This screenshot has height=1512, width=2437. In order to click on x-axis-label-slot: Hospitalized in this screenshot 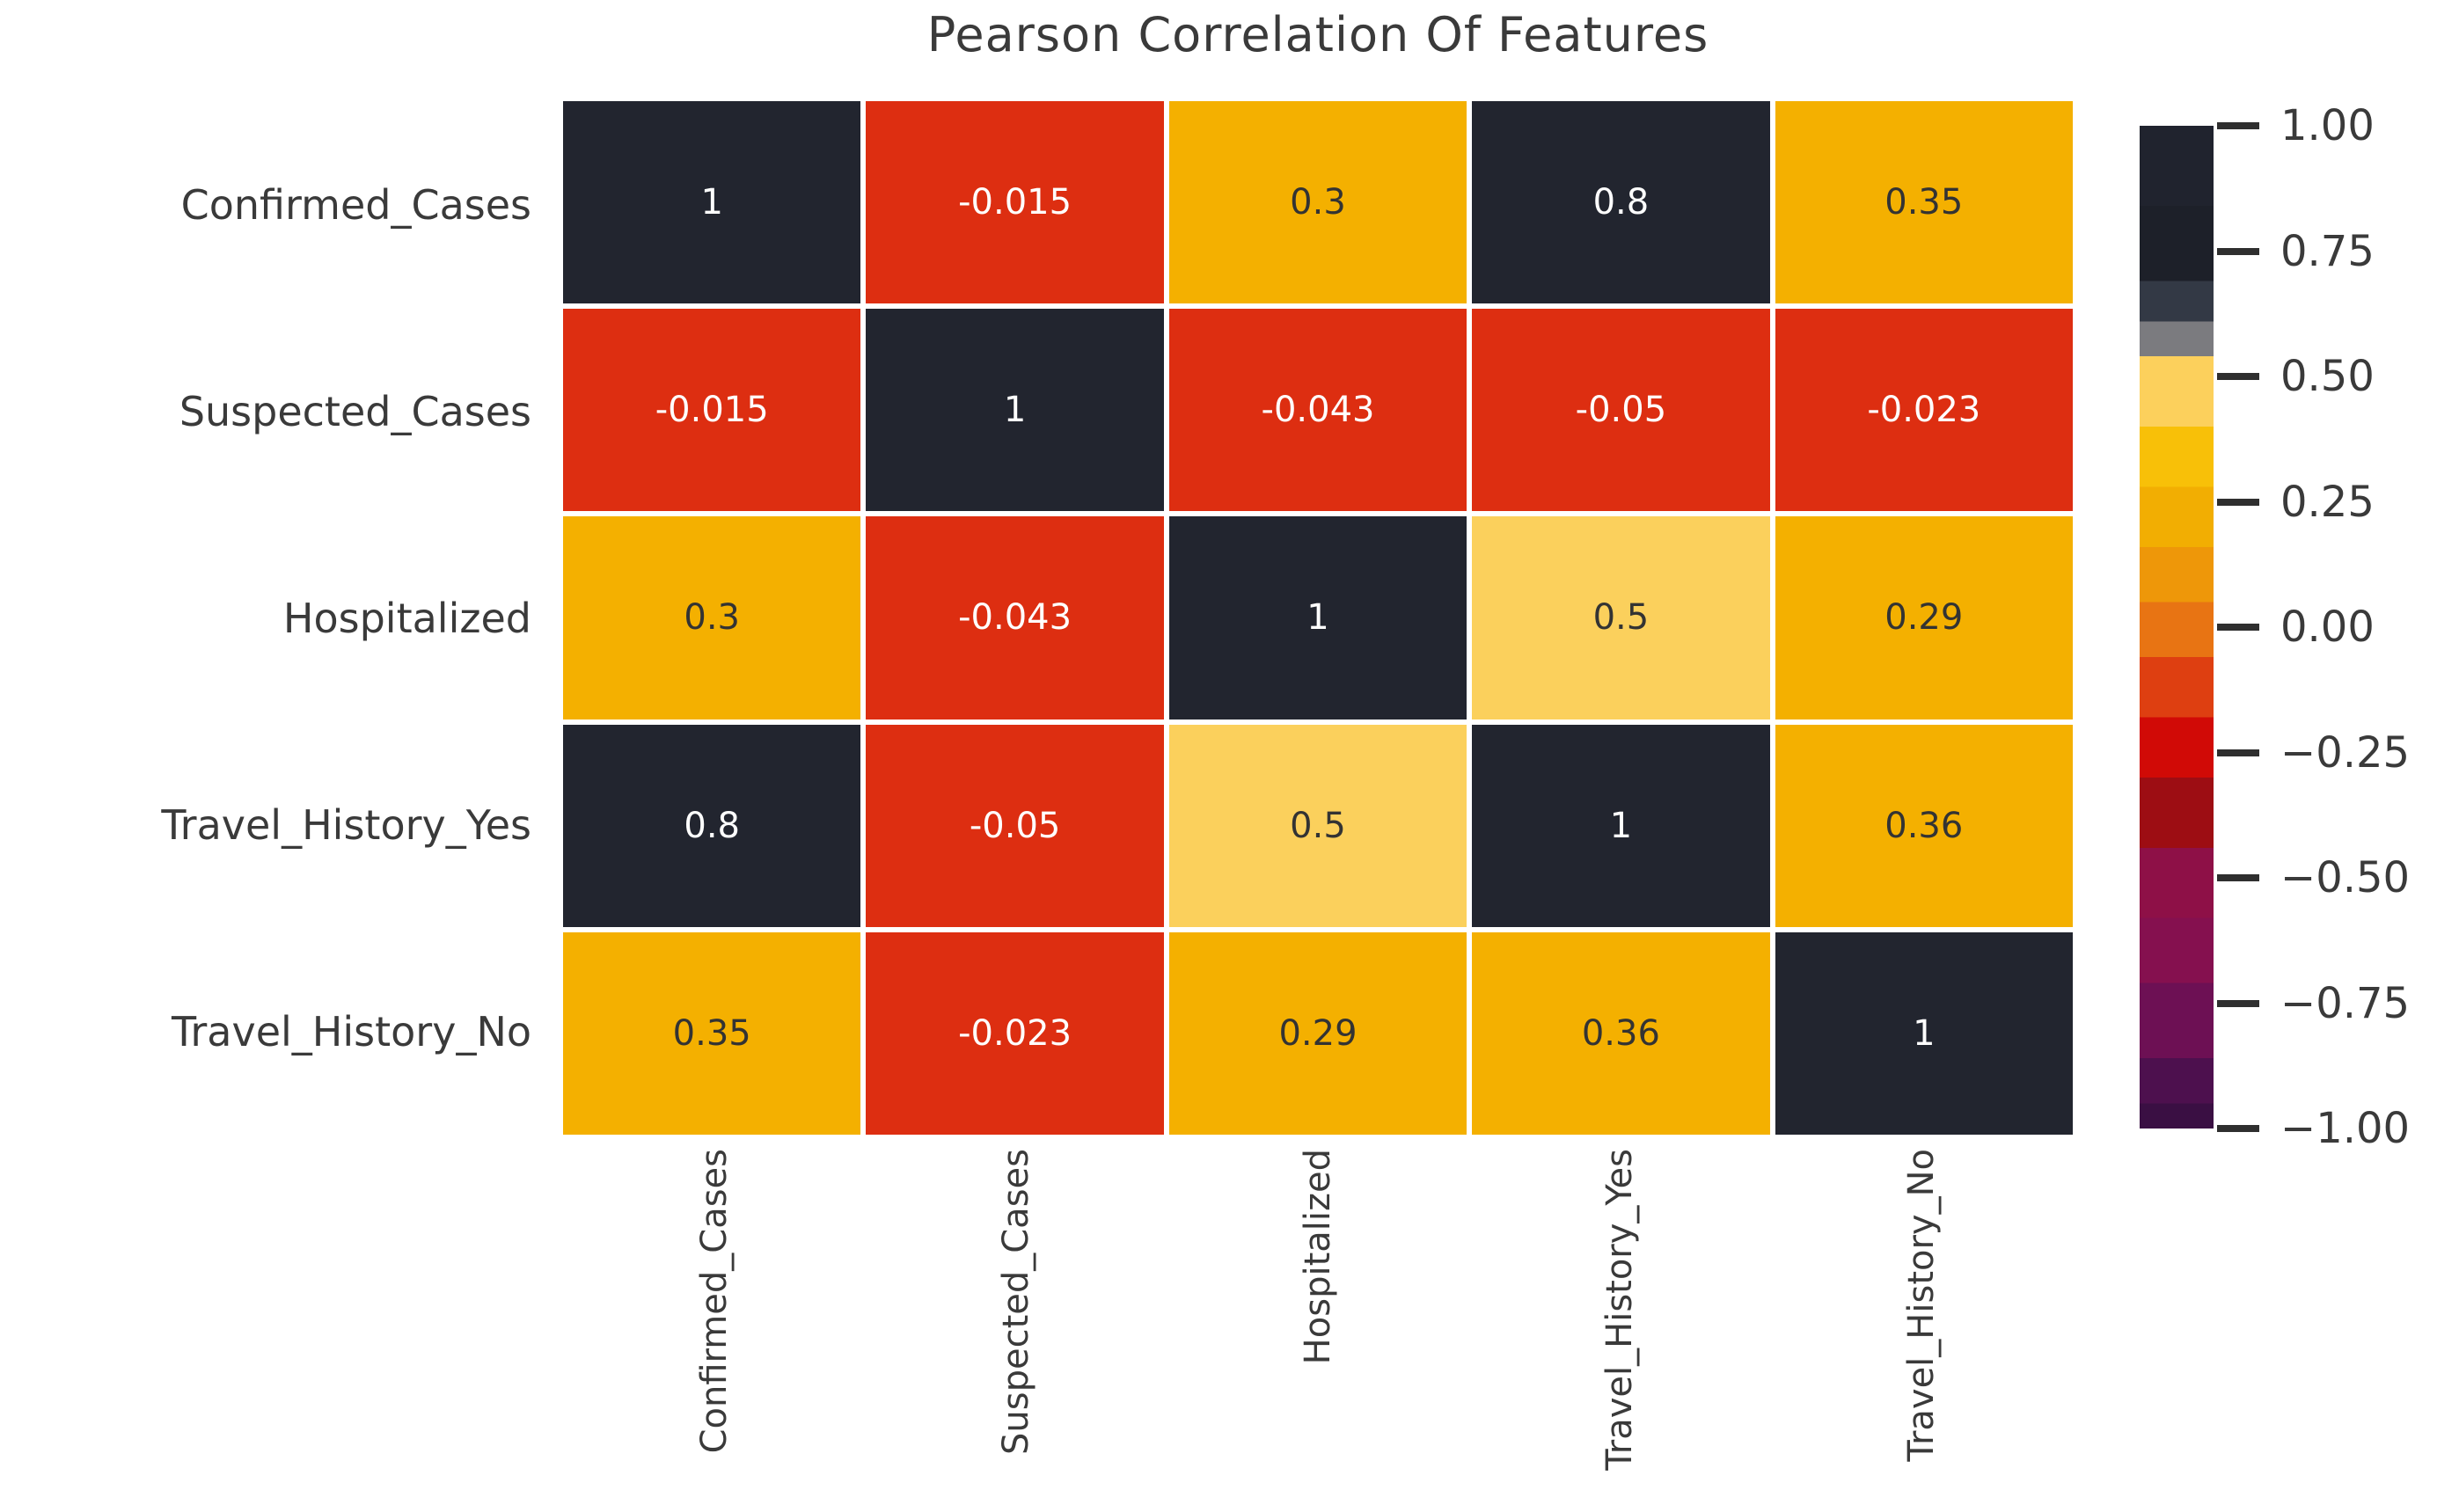, I will do `click(1317, 1330)`.